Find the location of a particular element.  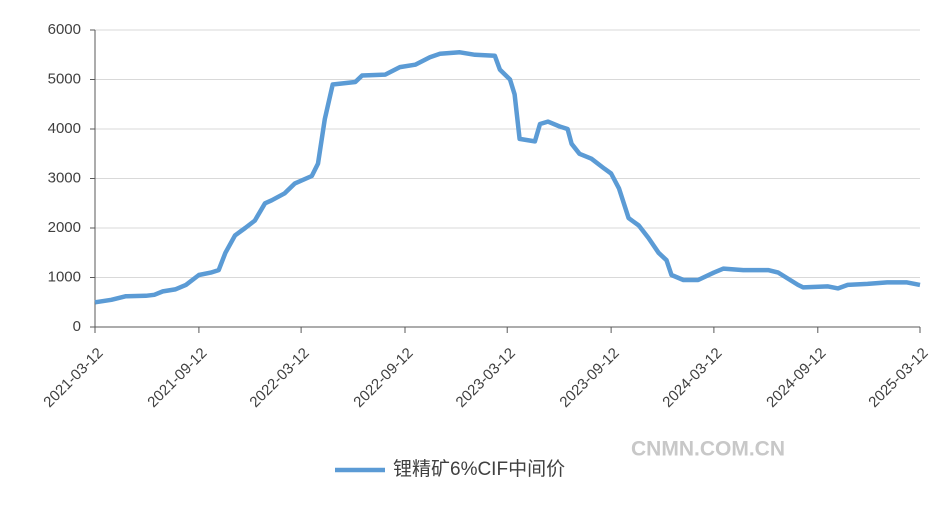

y-tick-label: 0 is located at coordinates (77, 326).